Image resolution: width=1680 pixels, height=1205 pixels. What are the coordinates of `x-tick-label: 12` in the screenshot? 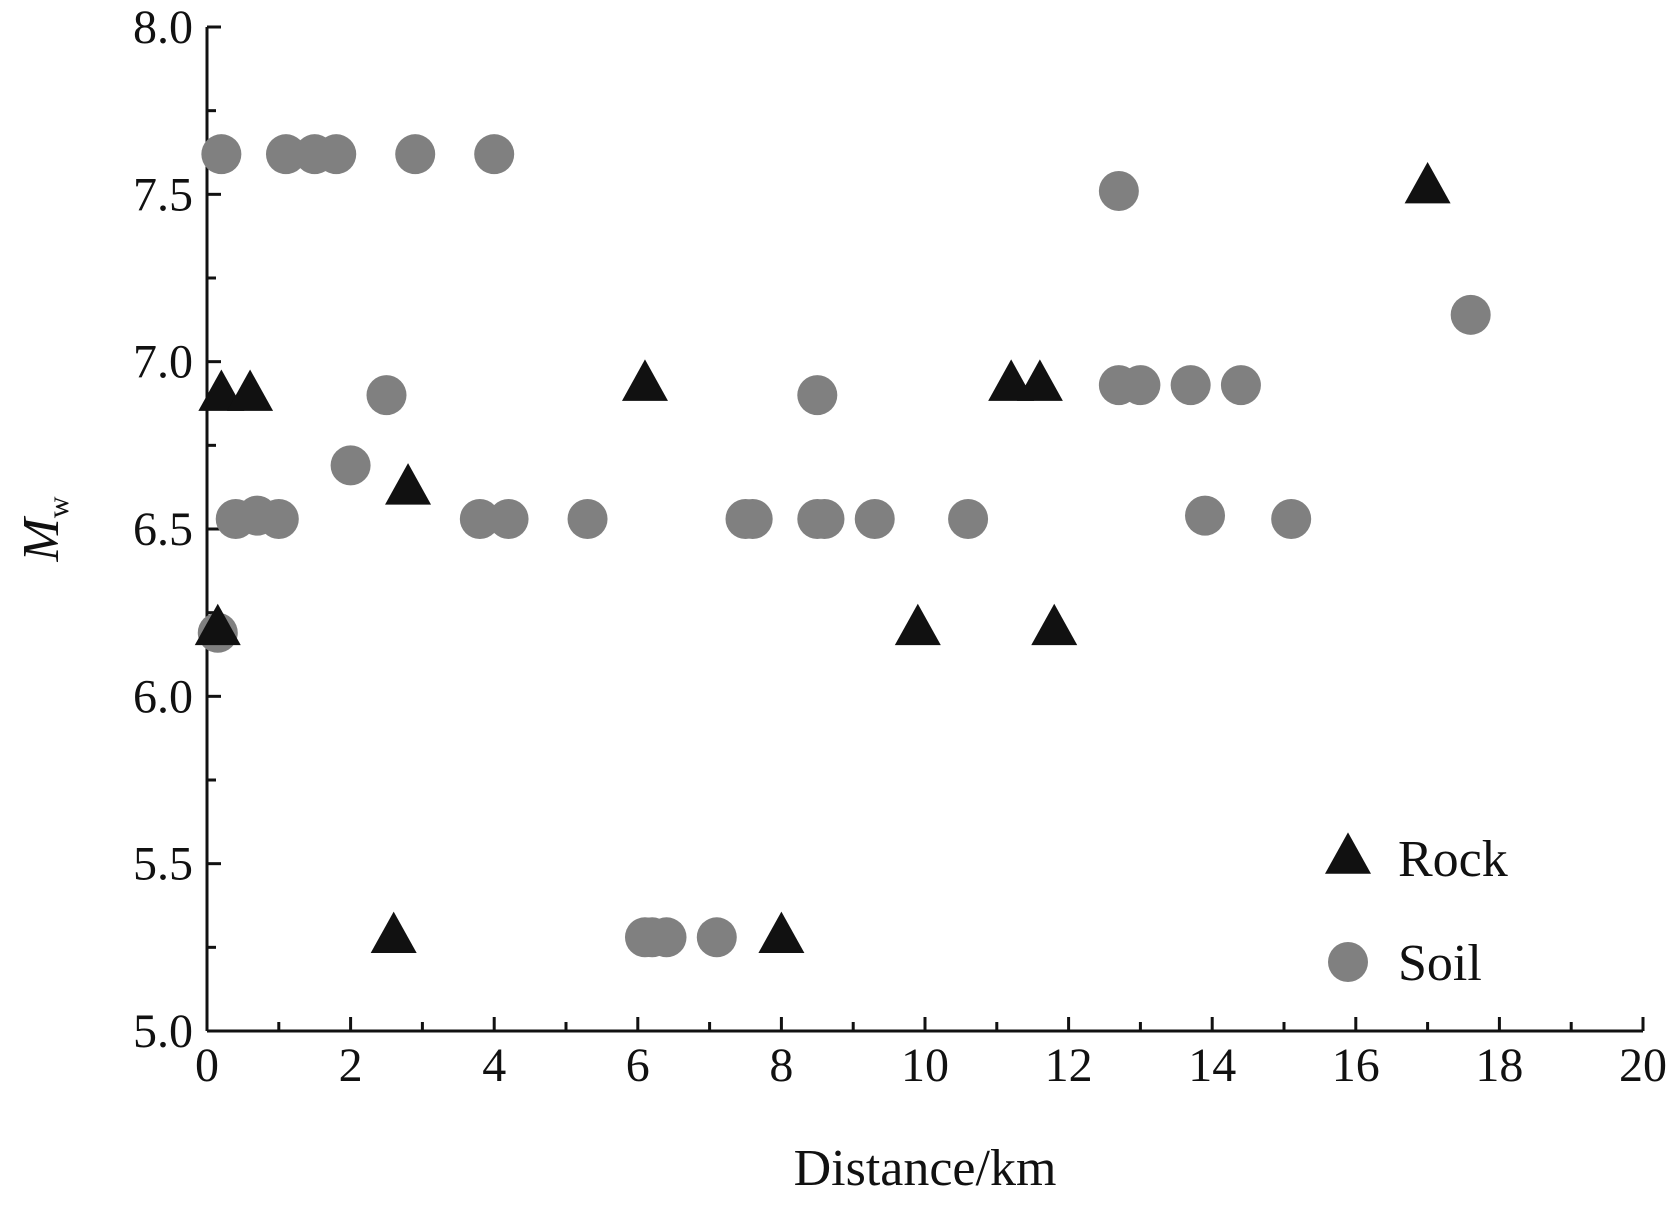 It's located at (1069, 1065).